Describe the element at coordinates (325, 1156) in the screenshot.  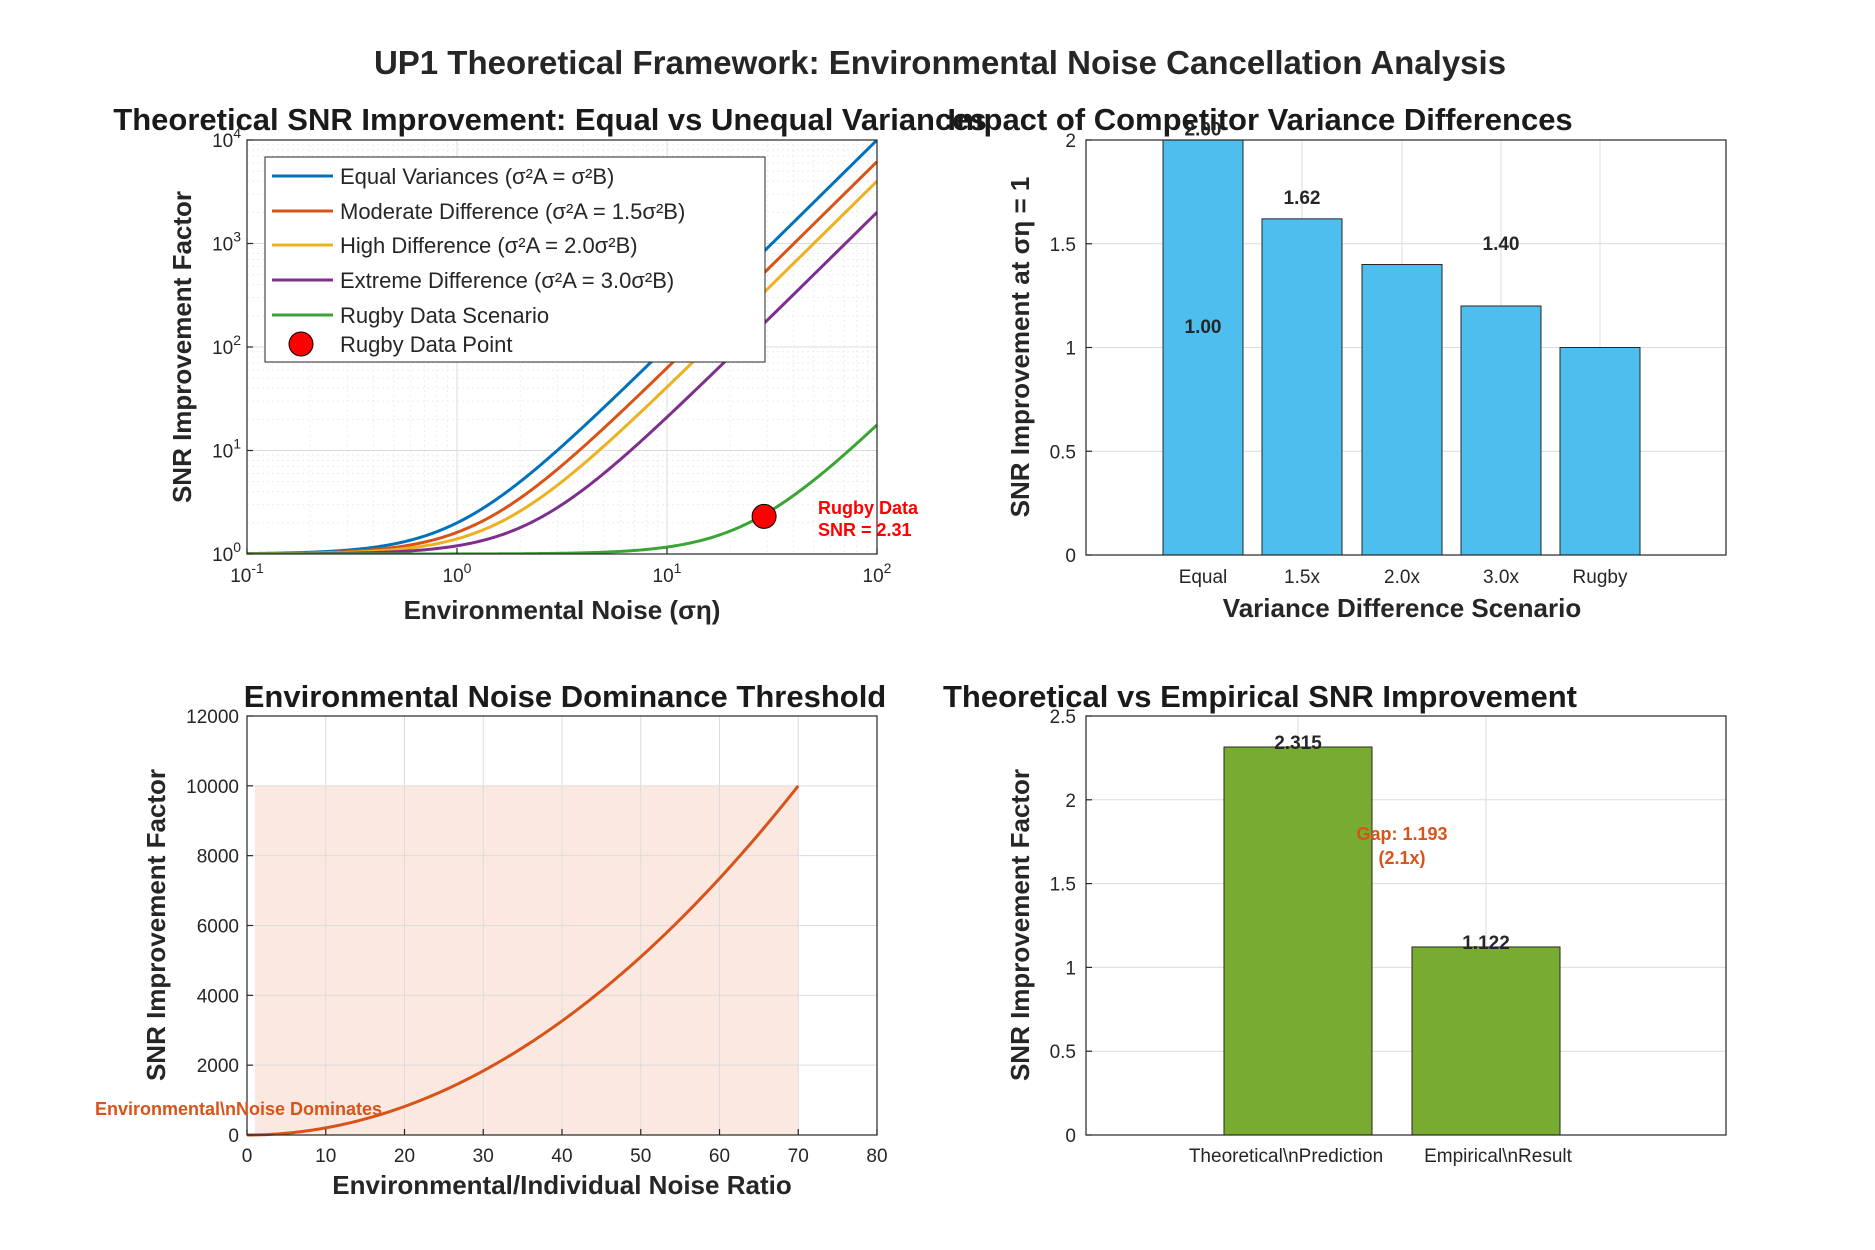
I see `x-tick-label: 10` at that location.